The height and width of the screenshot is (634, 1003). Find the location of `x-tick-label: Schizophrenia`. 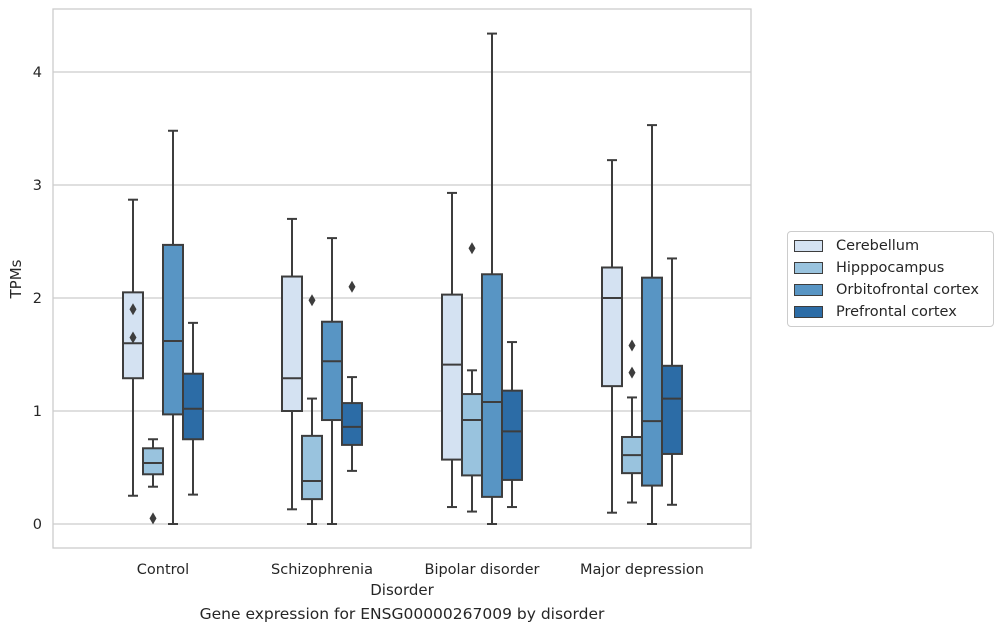

x-tick-label: Schizophrenia is located at coordinates (322, 570).